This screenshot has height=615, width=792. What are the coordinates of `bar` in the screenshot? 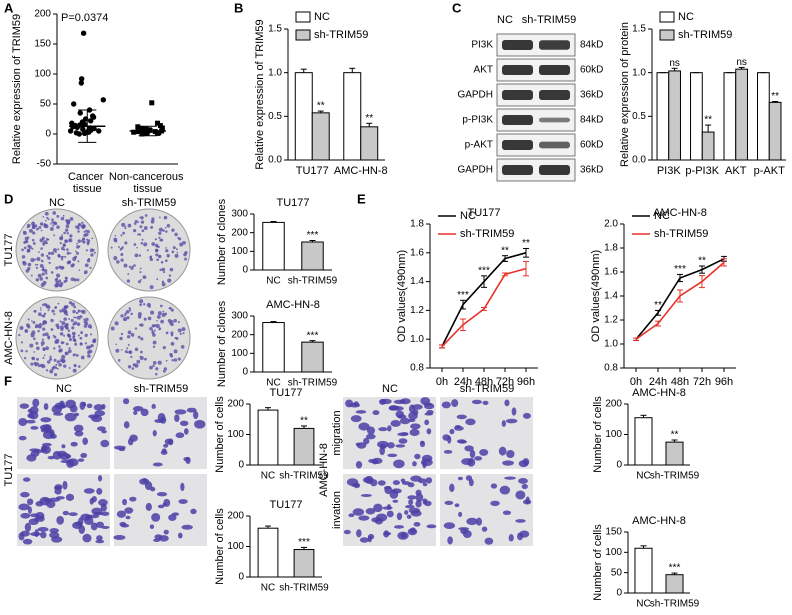 It's located at (268, 552).